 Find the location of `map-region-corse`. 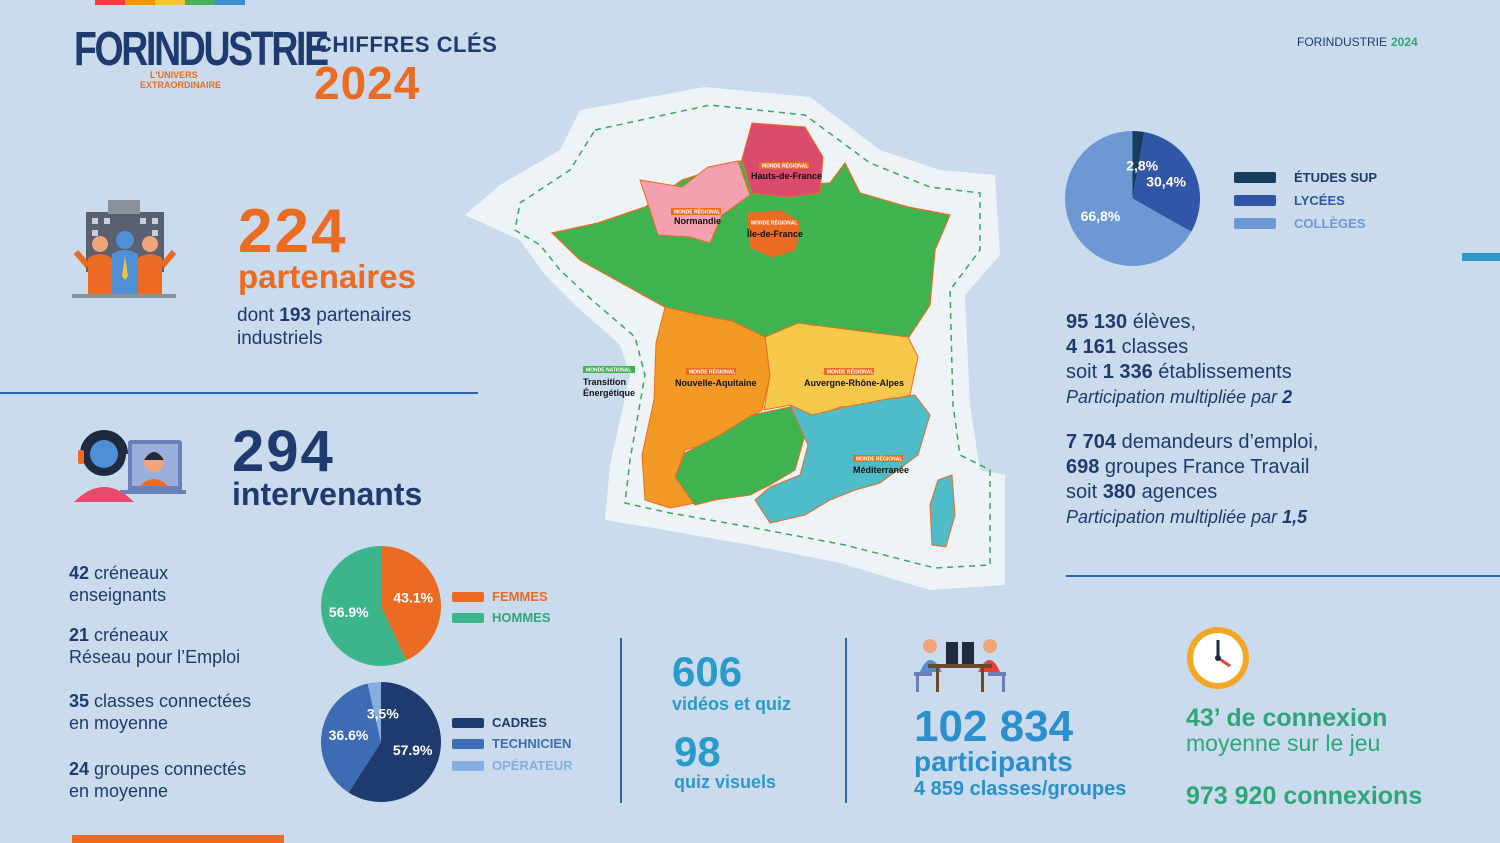

map-region-corse is located at coordinates (942, 511).